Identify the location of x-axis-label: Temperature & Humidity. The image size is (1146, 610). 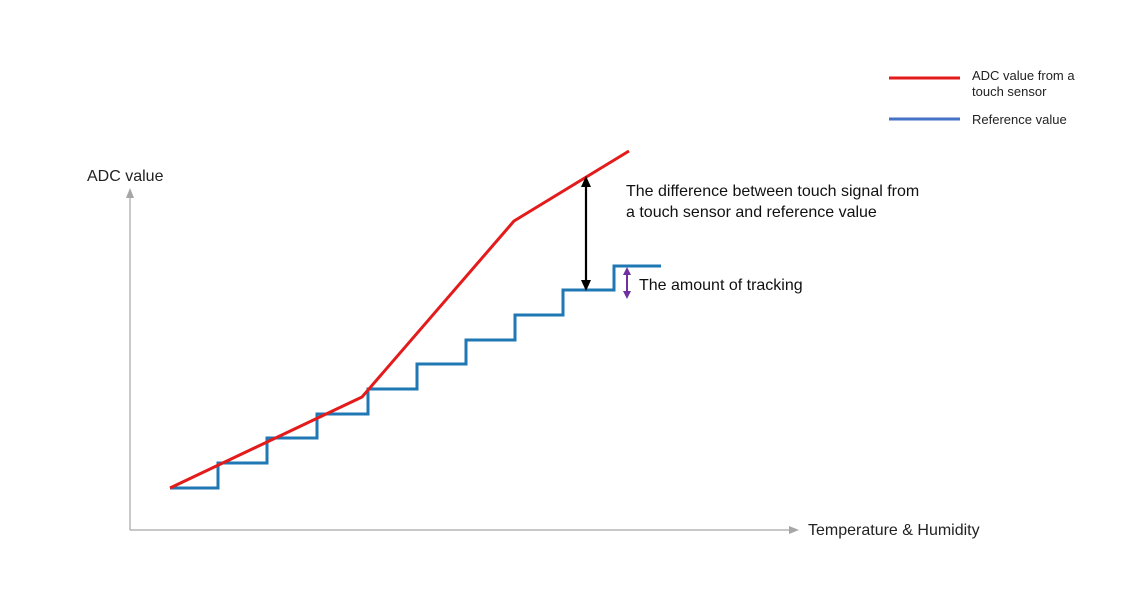
(894, 530).